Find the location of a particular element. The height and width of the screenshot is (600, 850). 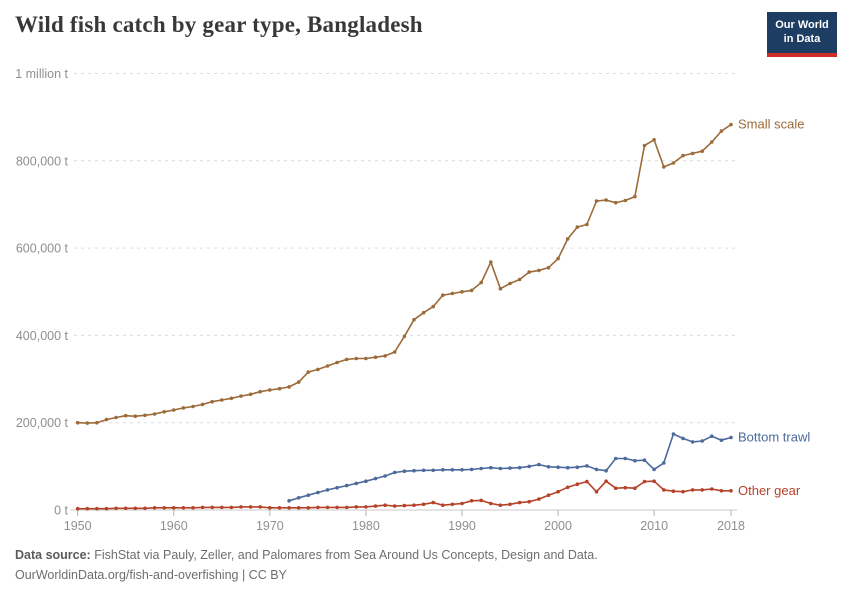

x-axis-tick-label: 2000 is located at coordinates (558, 526).